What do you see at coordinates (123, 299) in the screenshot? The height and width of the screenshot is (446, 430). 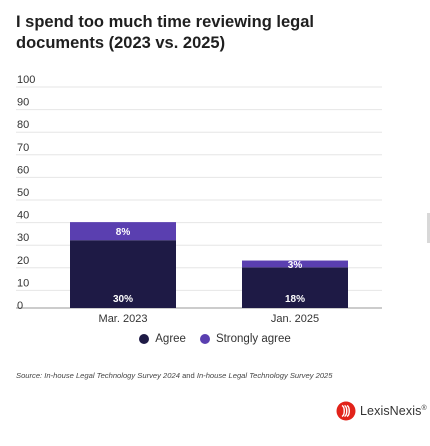 I see `data-label: 30%` at bounding box center [123, 299].